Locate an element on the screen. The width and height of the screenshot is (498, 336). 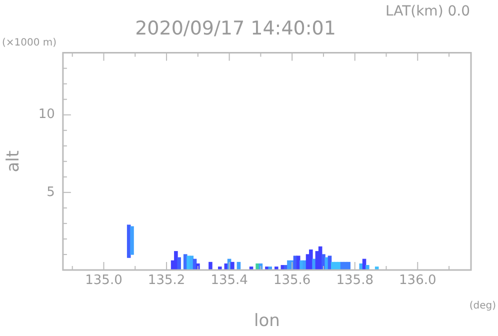
text: (×1000 m) is located at coordinates (29, 43).